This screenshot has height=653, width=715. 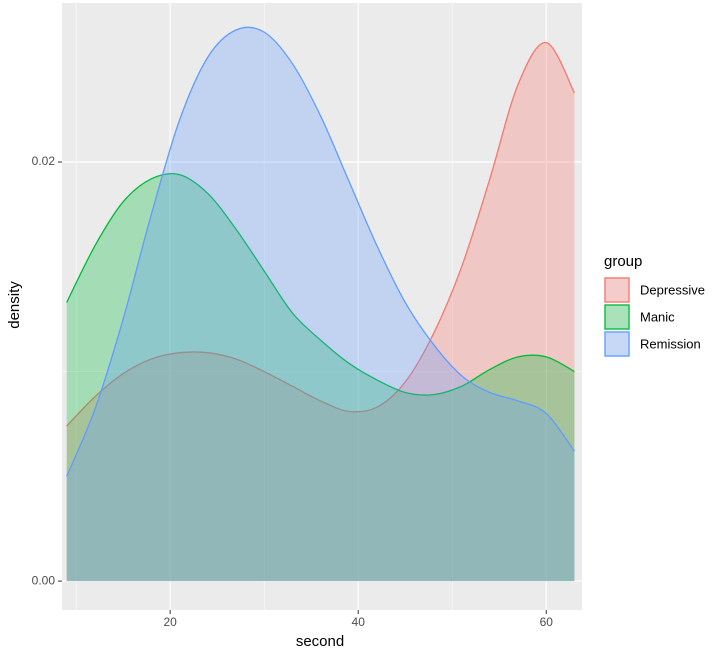 What do you see at coordinates (670, 343) in the screenshot?
I see `legend-label: Remission` at bounding box center [670, 343].